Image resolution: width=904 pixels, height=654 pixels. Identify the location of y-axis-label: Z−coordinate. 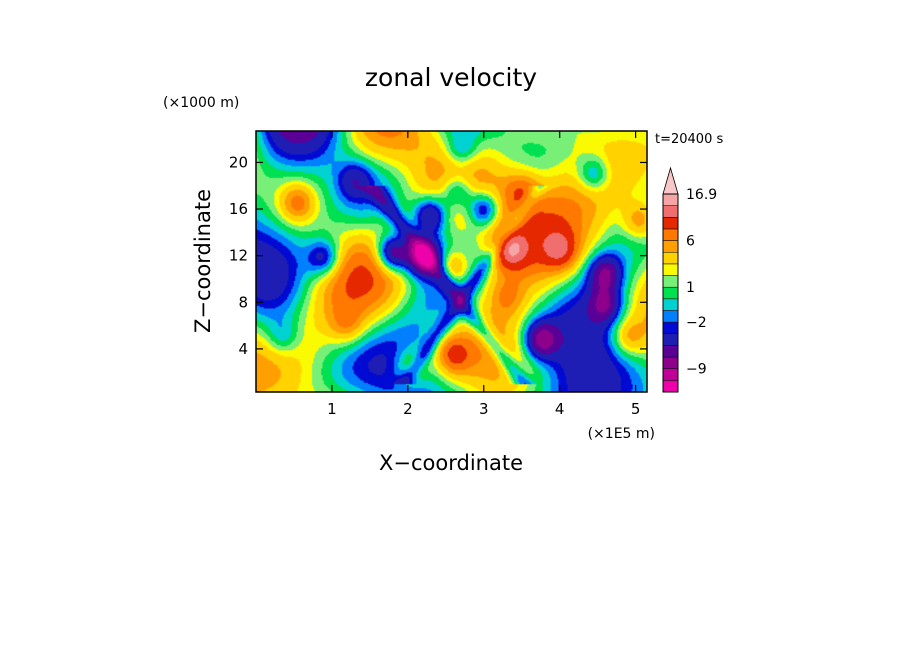
(203, 261).